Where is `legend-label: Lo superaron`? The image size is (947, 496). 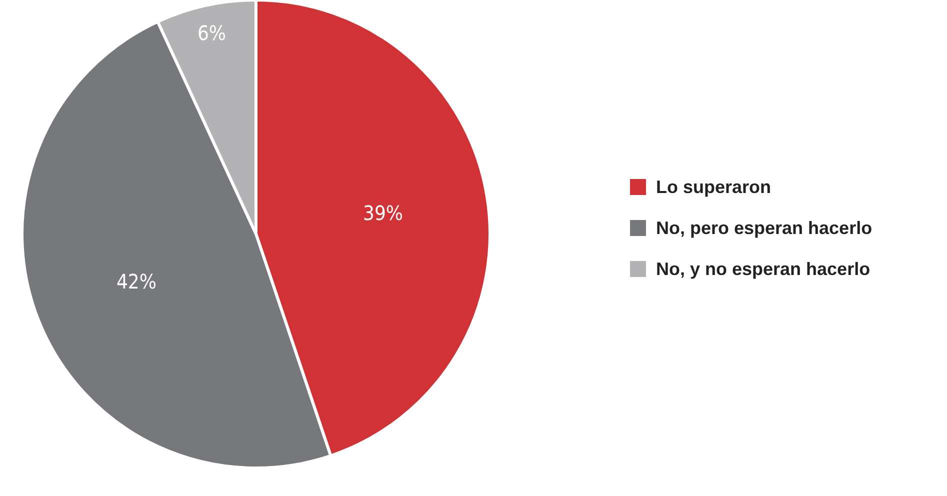 legend-label: Lo superaron is located at coordinates (714, 187).